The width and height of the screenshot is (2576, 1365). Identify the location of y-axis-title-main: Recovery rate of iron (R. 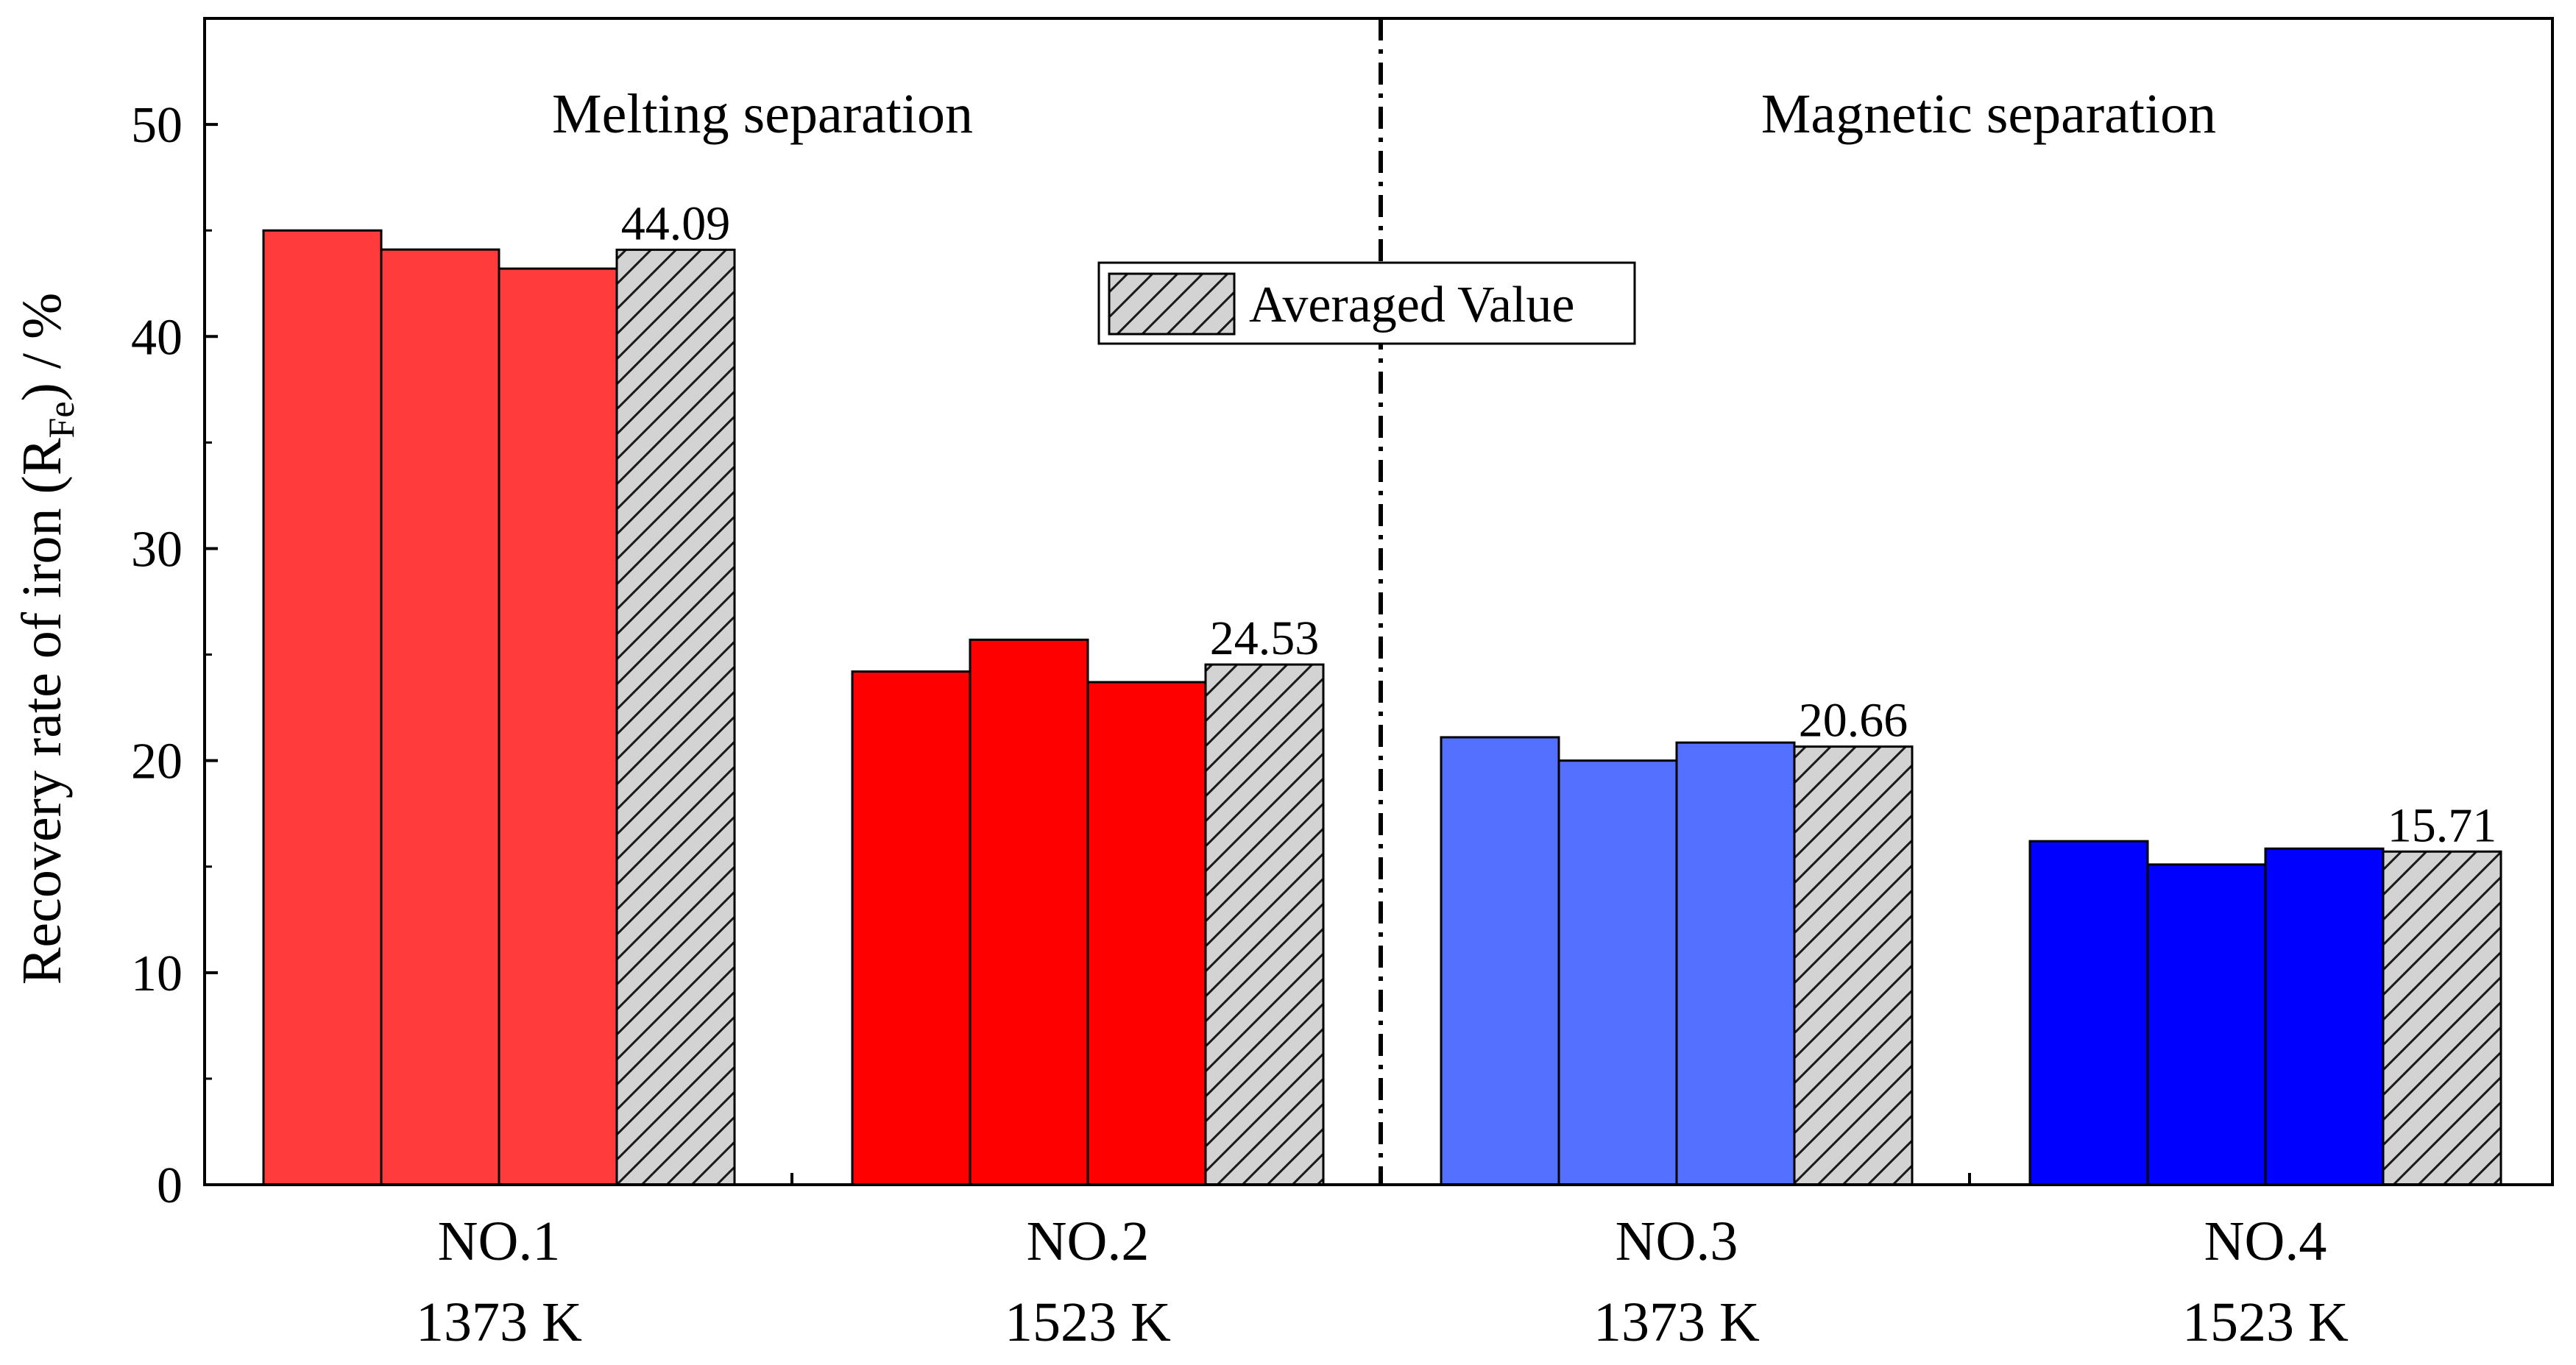
(42, 711).